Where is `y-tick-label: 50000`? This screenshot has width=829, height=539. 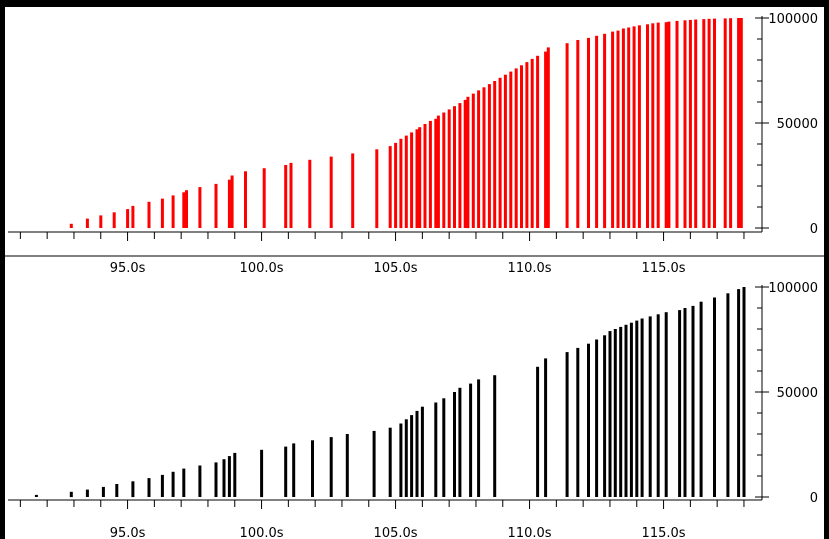 y-tick-label: 50000 is located at coordinates (797, 393).